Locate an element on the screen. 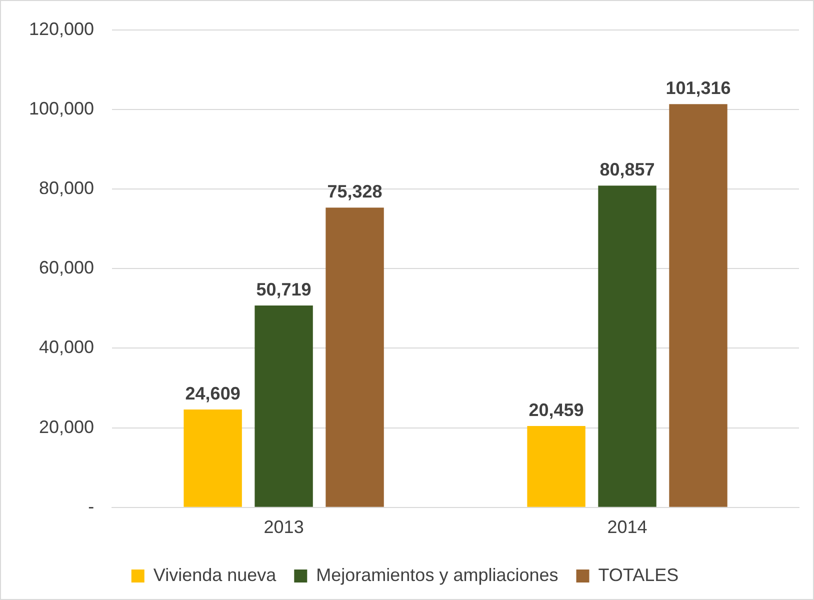 Image resolution: width=814 pixels, height=600 pixels. data-label: 80,857 is located at coordinates (627, 170).